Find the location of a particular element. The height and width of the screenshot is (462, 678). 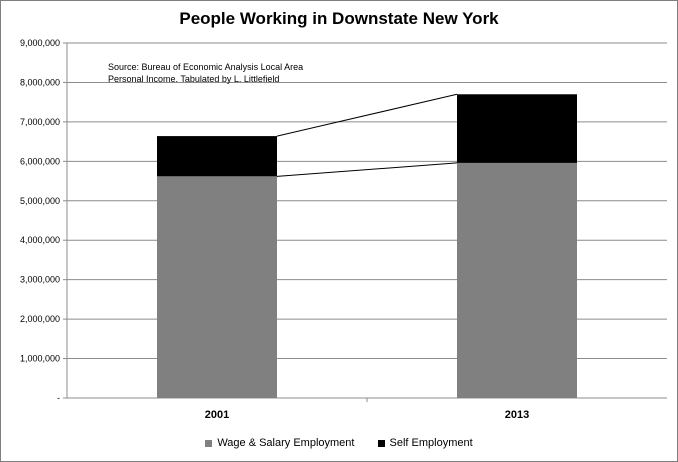

x-tick-label: 2013 is located at coordinates (517, 415).